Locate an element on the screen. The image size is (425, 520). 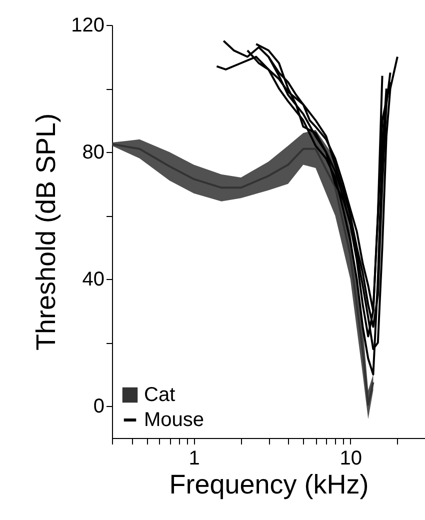
y-axis-title: Threshold (dB SPL) is located at coordinates (46, 232).